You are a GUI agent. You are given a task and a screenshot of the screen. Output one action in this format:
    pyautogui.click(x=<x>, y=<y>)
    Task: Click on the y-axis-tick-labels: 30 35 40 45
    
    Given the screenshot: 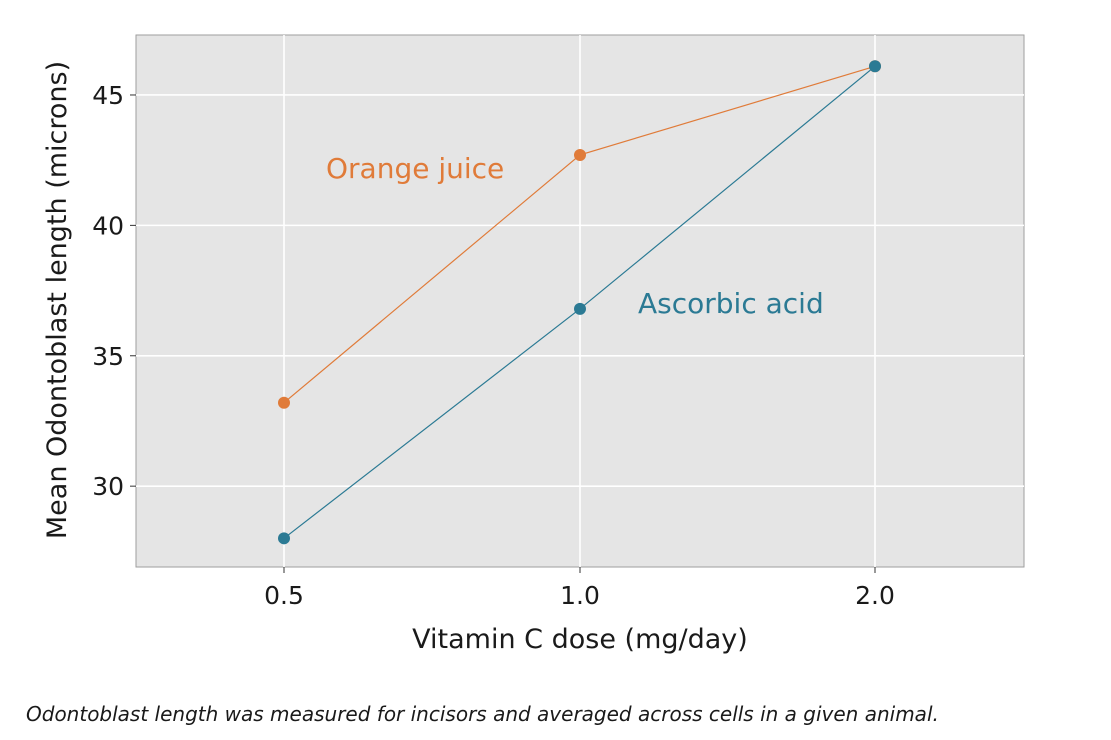 What is the action you would take?
    pyautogui.click(x=108, y=291)
    